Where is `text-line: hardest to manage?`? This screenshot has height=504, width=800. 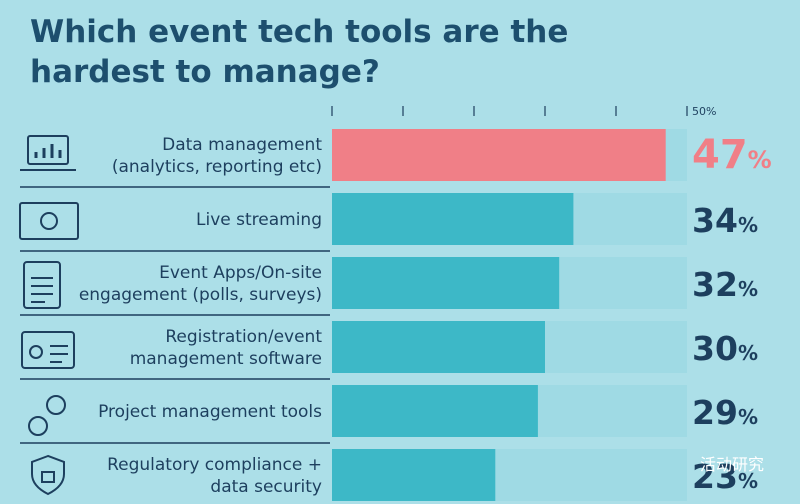 text-line: hardest to manage? is located at coordinates (205, 72).